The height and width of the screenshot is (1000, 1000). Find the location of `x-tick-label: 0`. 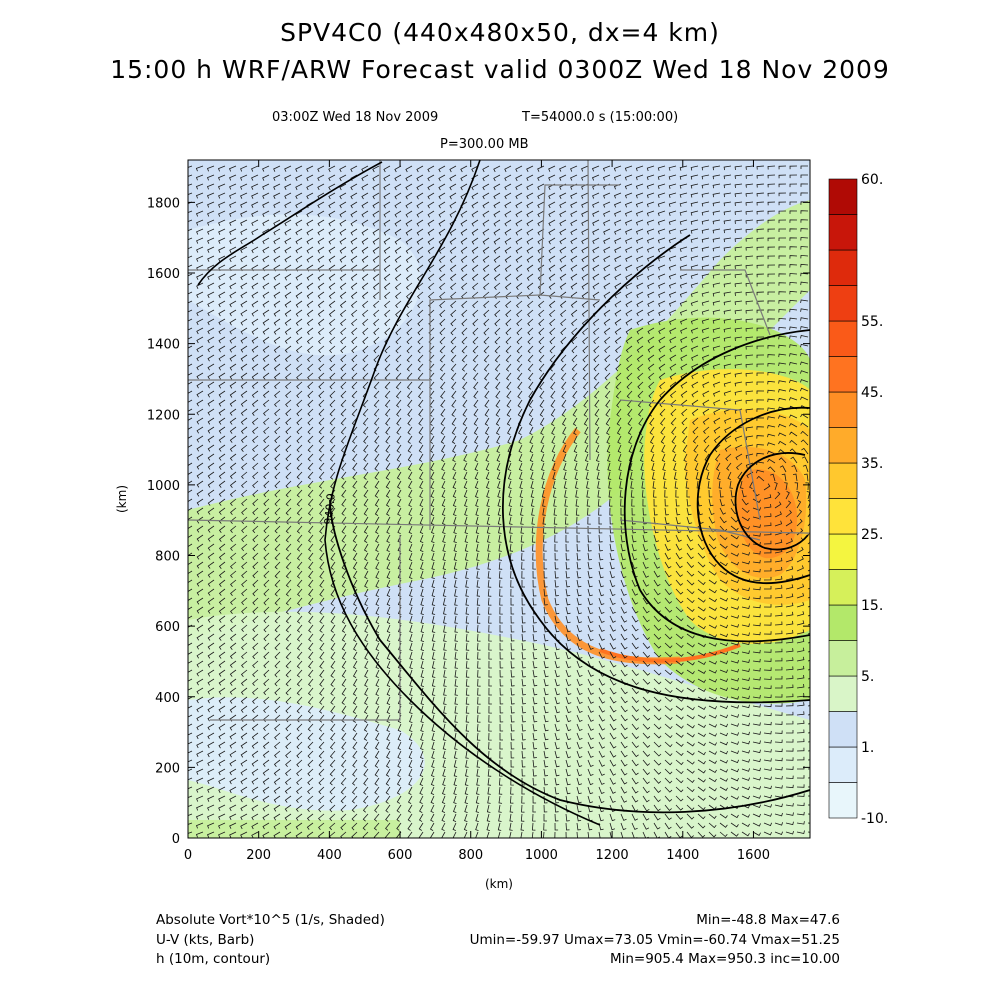

x-tick-label: 0 is located at coordinates (188, 855).